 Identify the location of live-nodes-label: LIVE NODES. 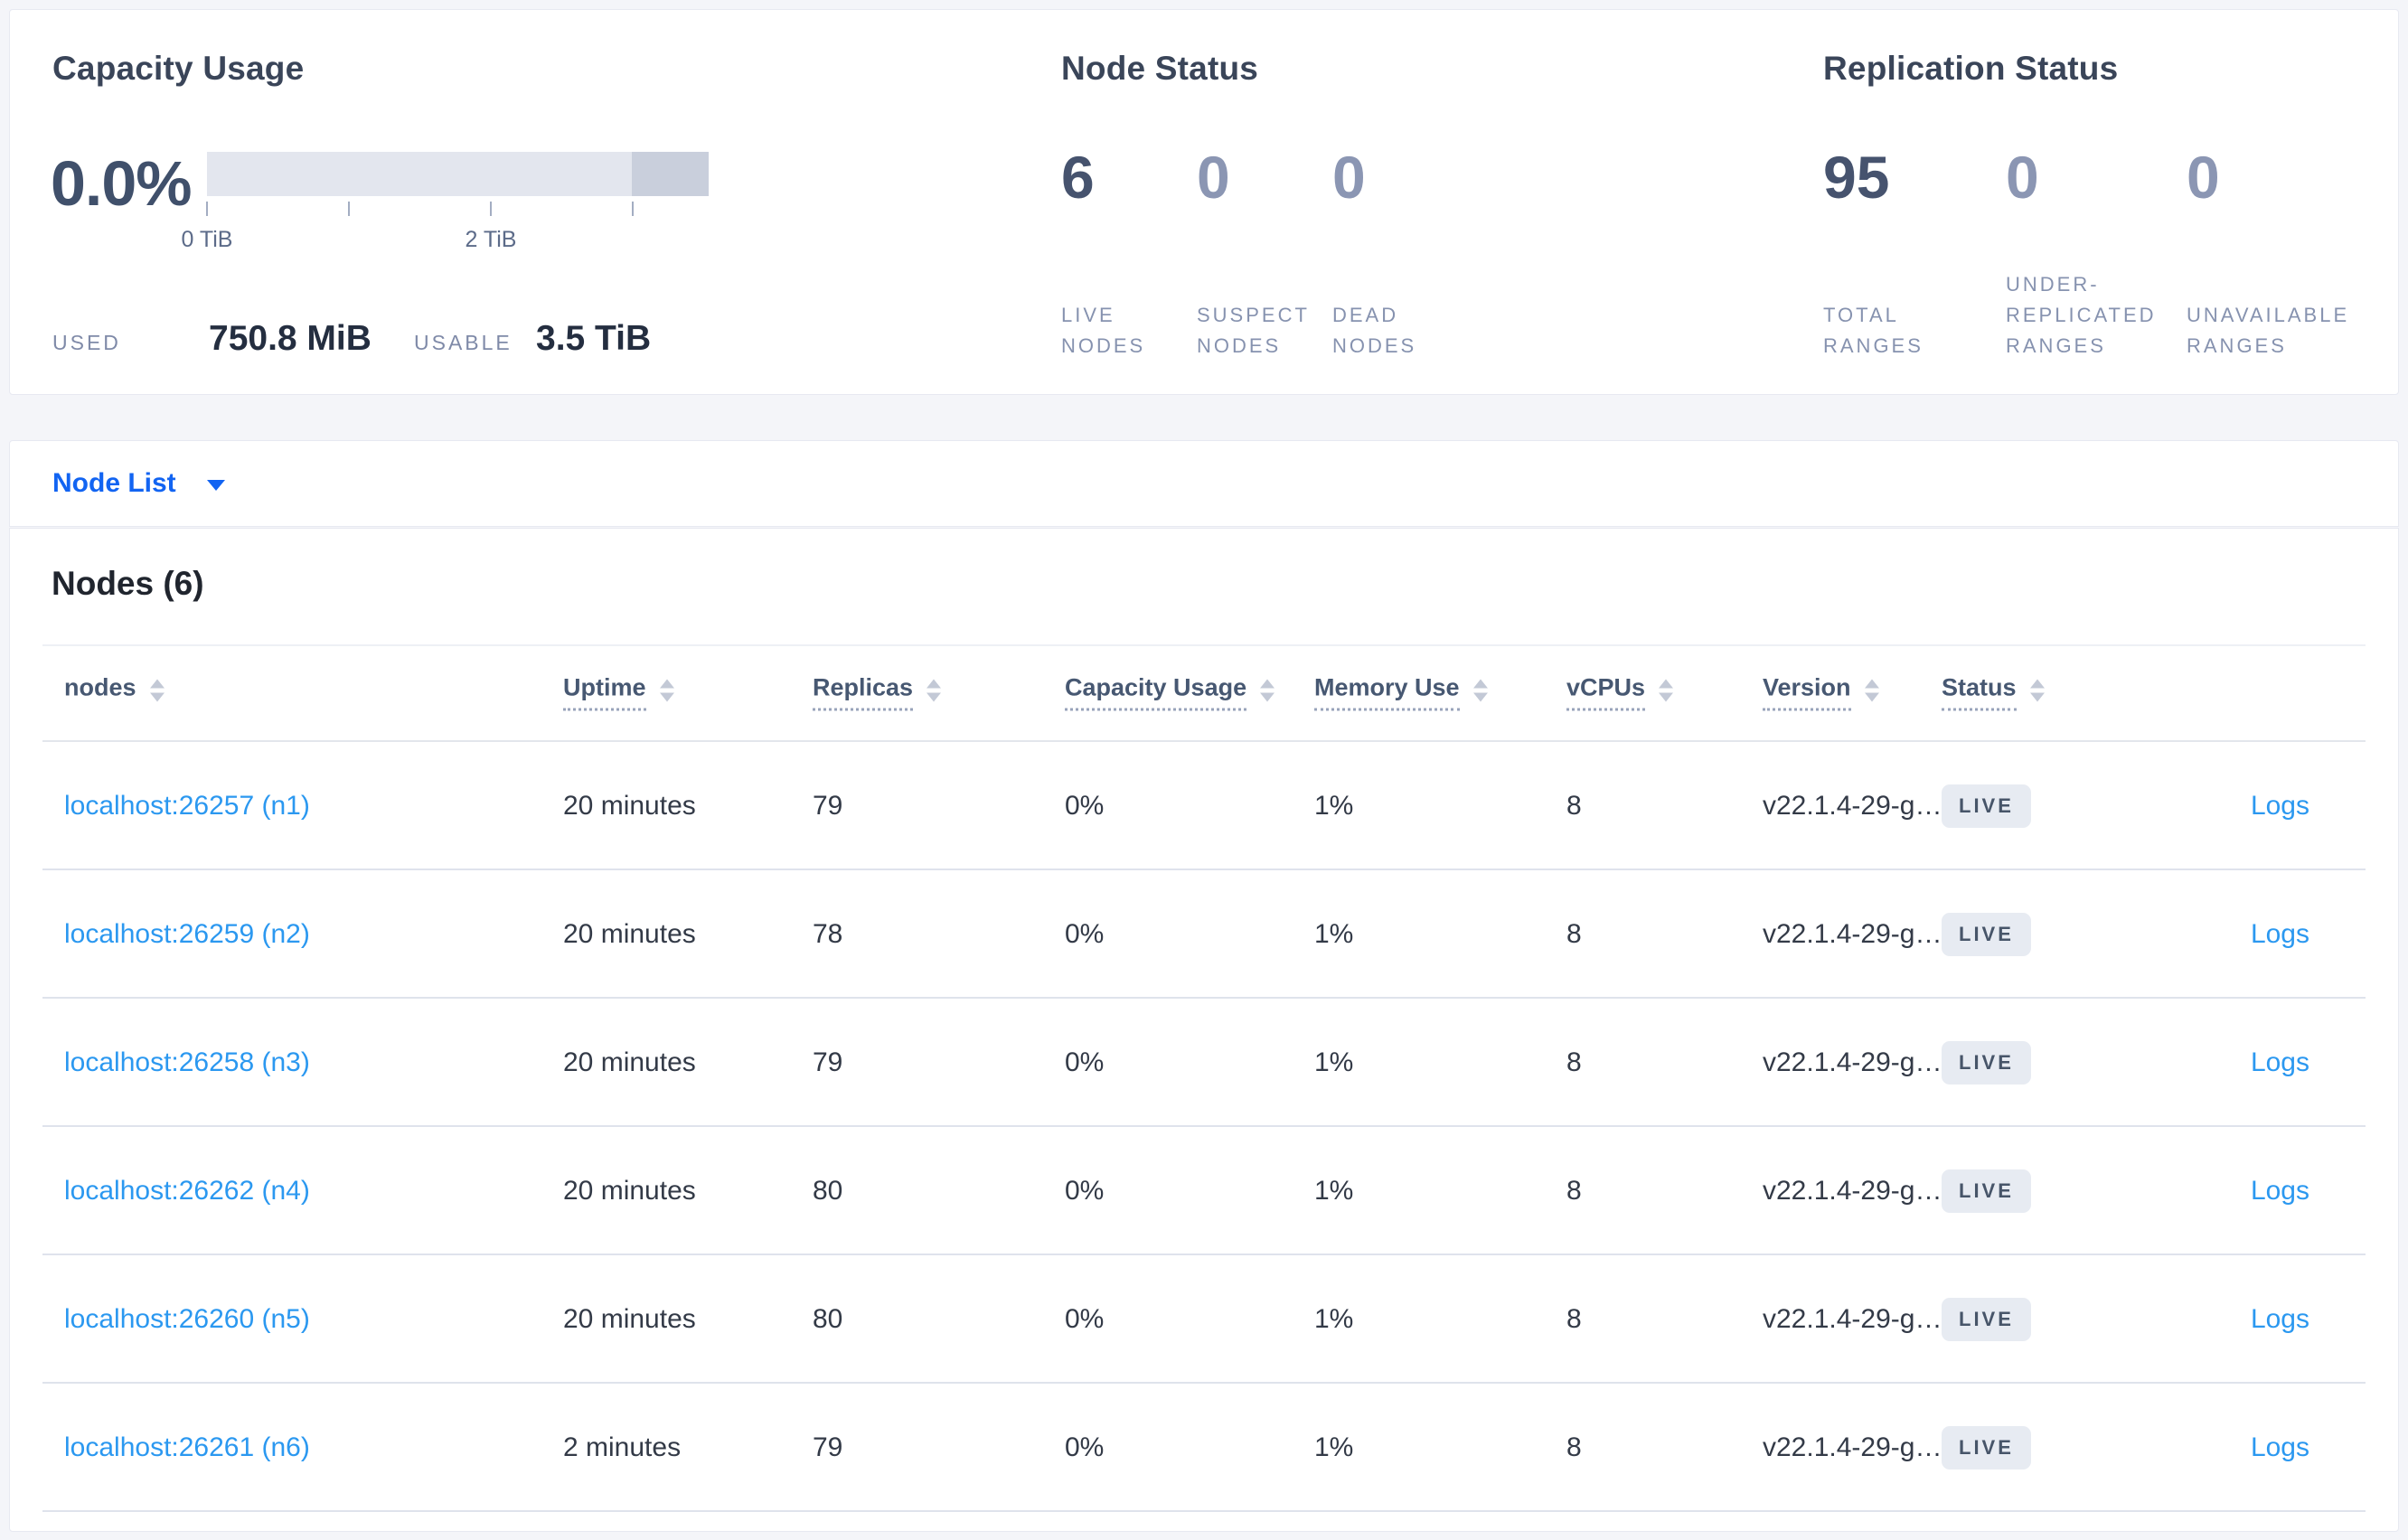
(1103, 330).